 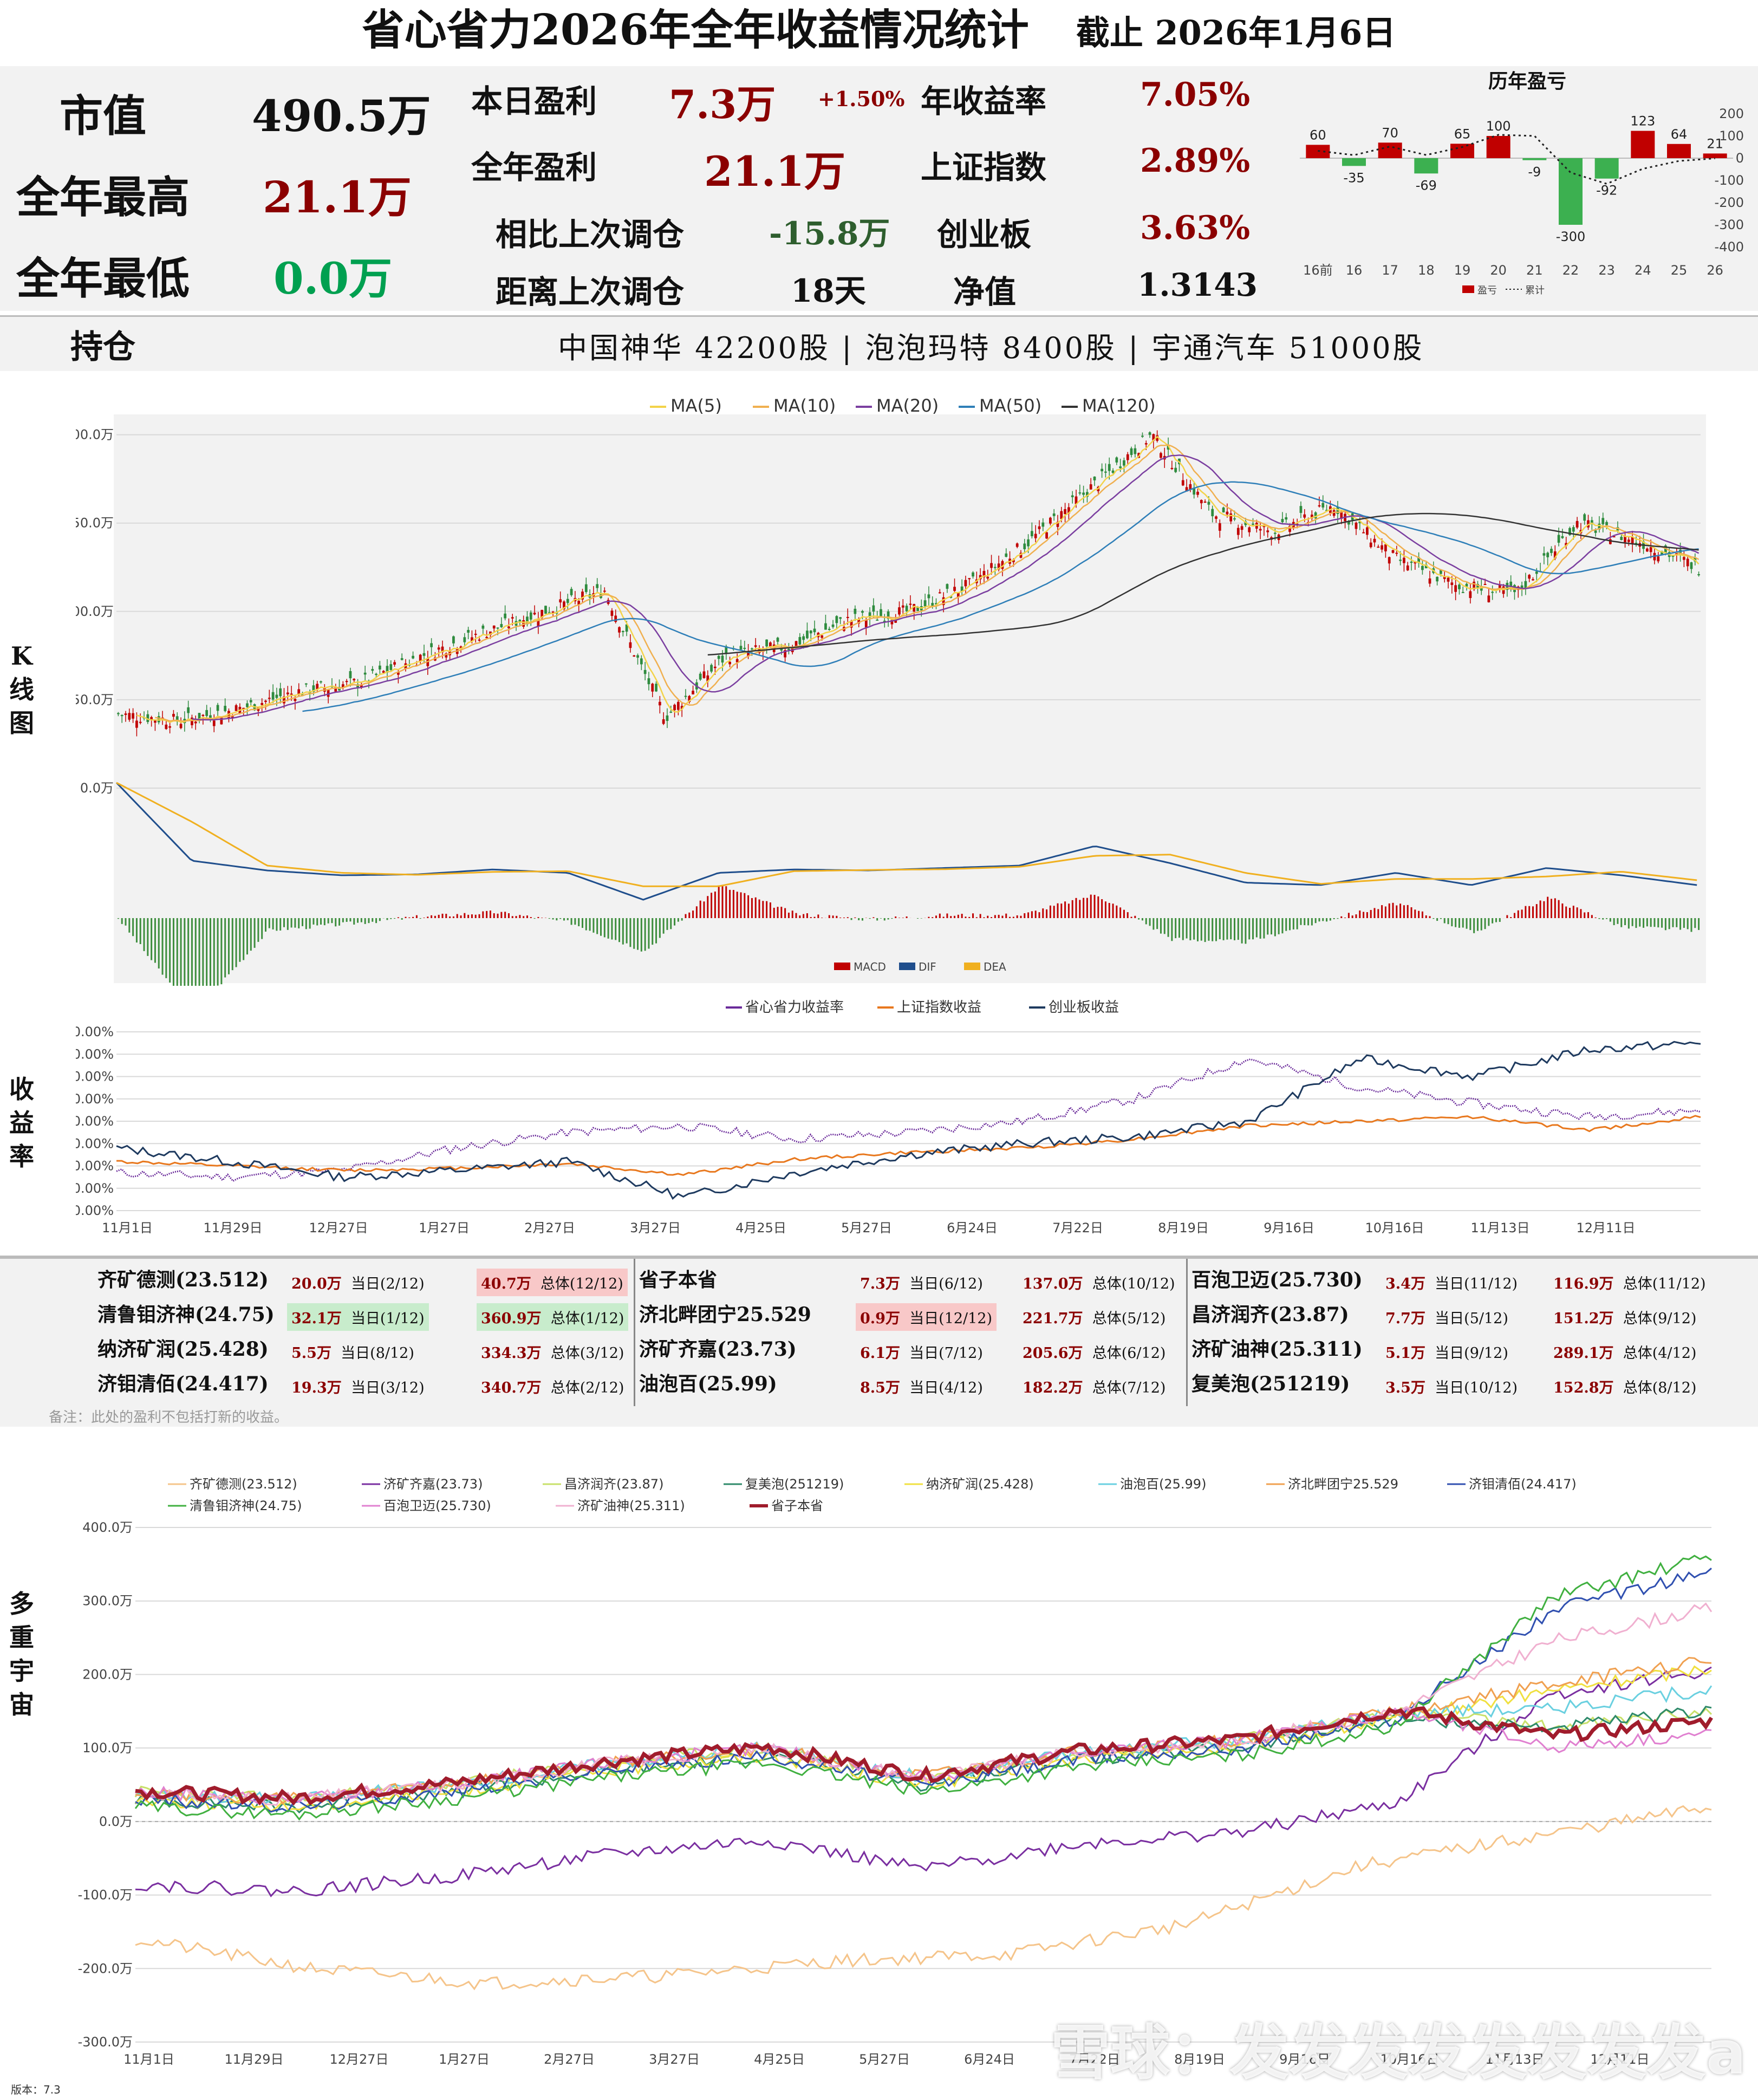 I want to click on yearly-xtick: 25, so click(x=1679, y=270).